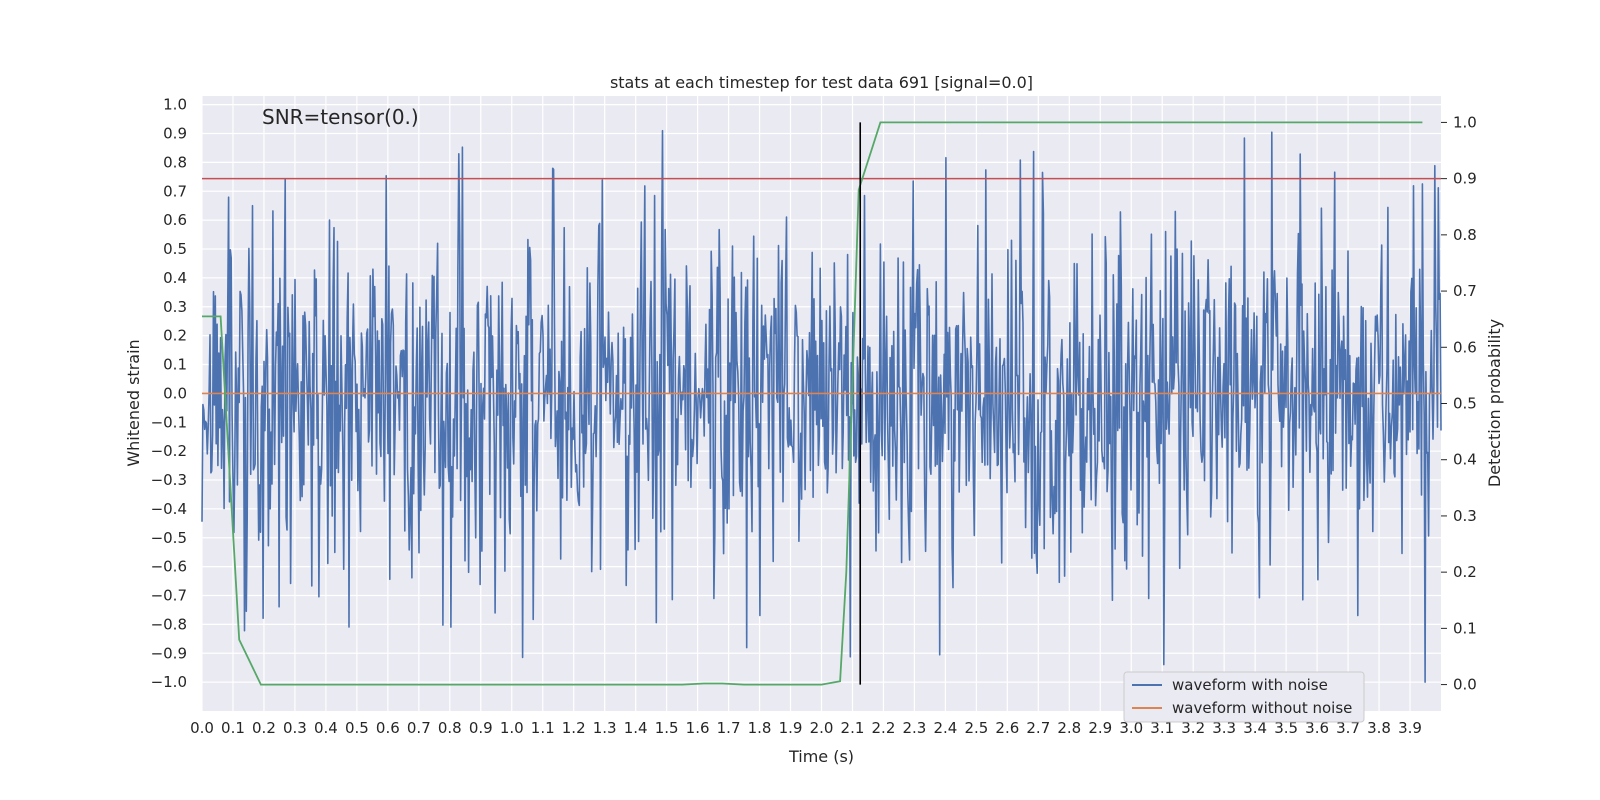 The image size is (1600, 800). I want to click on x-tick-label: 1.5, so click(667, 728).